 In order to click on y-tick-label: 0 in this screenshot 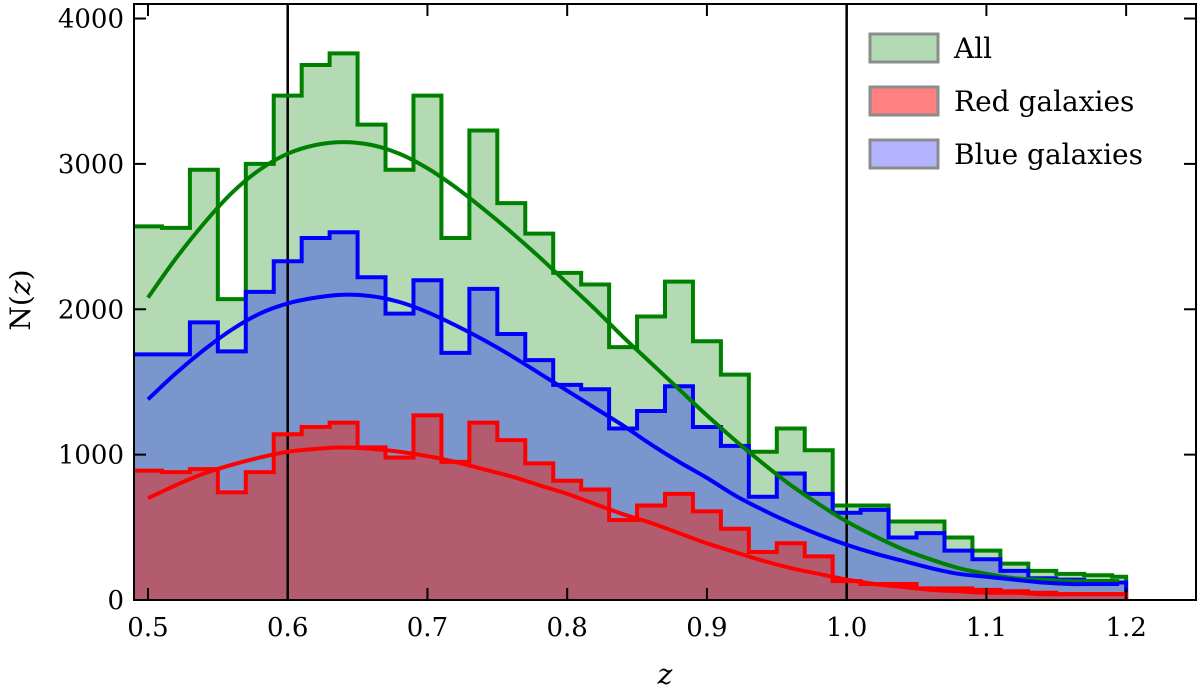, I will do `click(115, 601)`.